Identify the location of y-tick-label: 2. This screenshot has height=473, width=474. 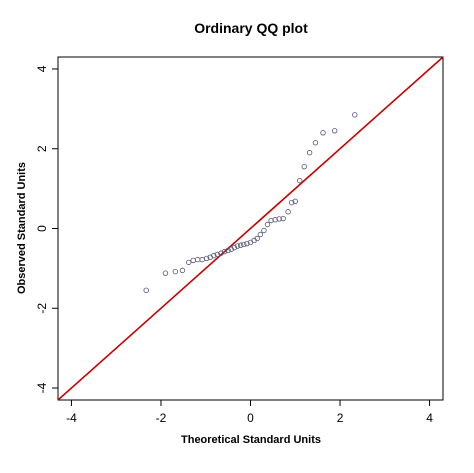
(42, 148).